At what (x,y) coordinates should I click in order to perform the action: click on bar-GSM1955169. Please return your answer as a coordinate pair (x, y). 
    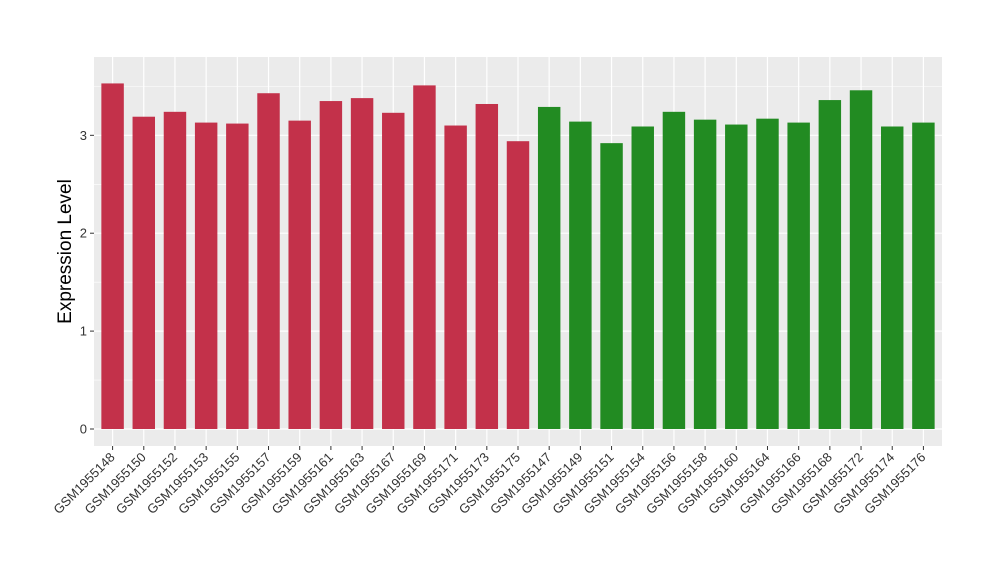
    Looking at the image, I should click on (424, 257).